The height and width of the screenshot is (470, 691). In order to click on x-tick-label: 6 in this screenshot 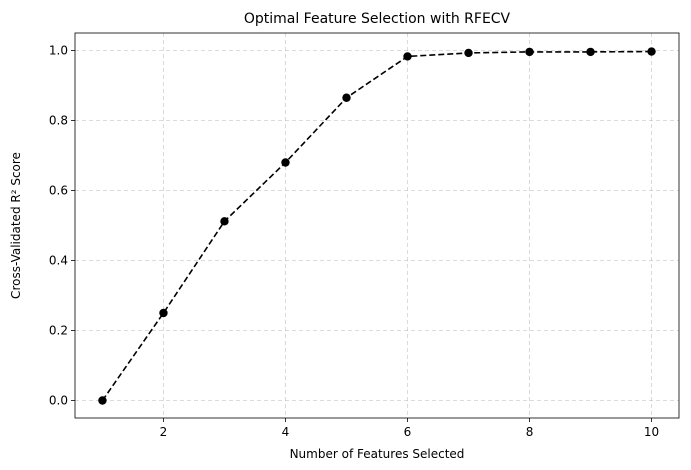, I will do `click(408, 432)`.